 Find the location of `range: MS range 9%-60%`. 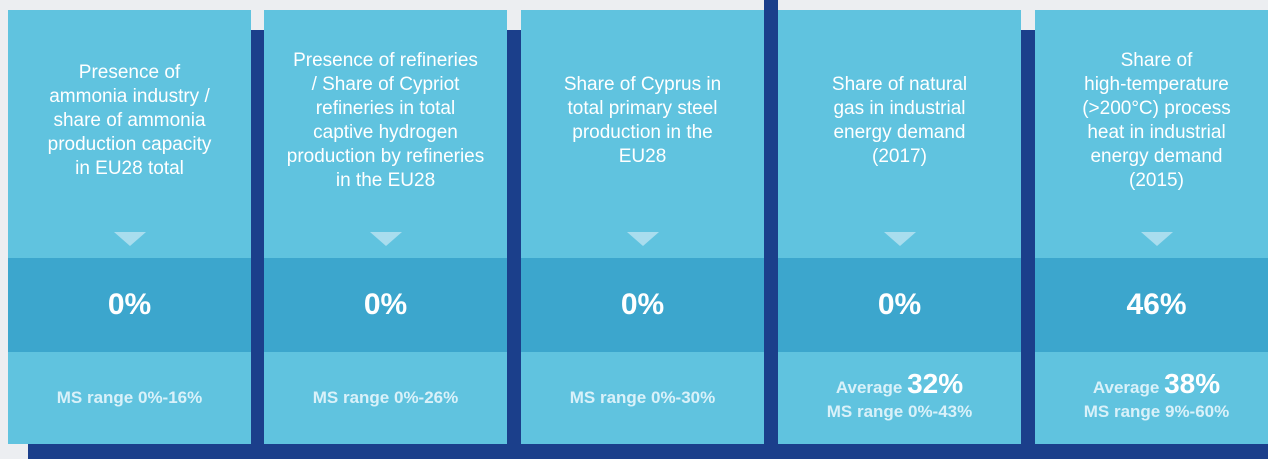

range: MS range 9%-60% is located at coordinates (1156, 411).